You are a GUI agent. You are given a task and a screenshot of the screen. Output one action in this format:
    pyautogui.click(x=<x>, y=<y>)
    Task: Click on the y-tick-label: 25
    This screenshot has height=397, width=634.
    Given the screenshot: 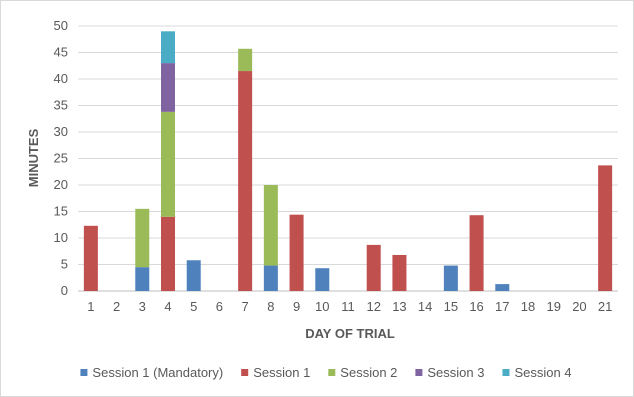 What is the action you would take?
    pyautogui.click(x=61, y=158)
    